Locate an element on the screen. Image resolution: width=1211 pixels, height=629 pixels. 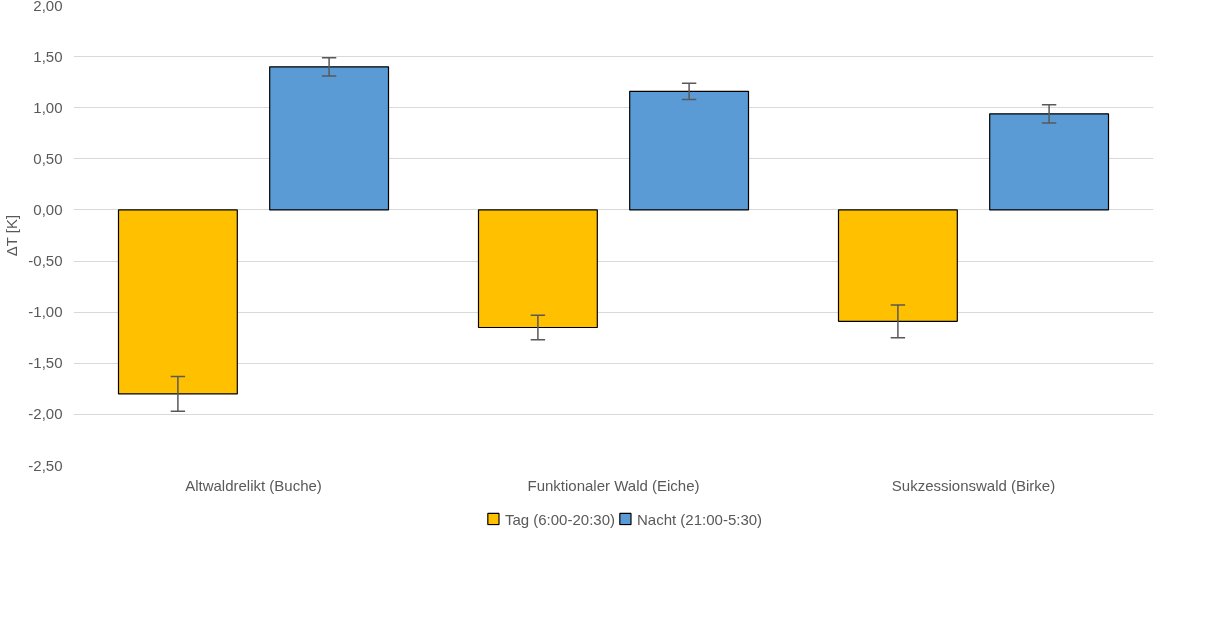
y-tick-label: 1,50 is located at coordinates (48, 56).